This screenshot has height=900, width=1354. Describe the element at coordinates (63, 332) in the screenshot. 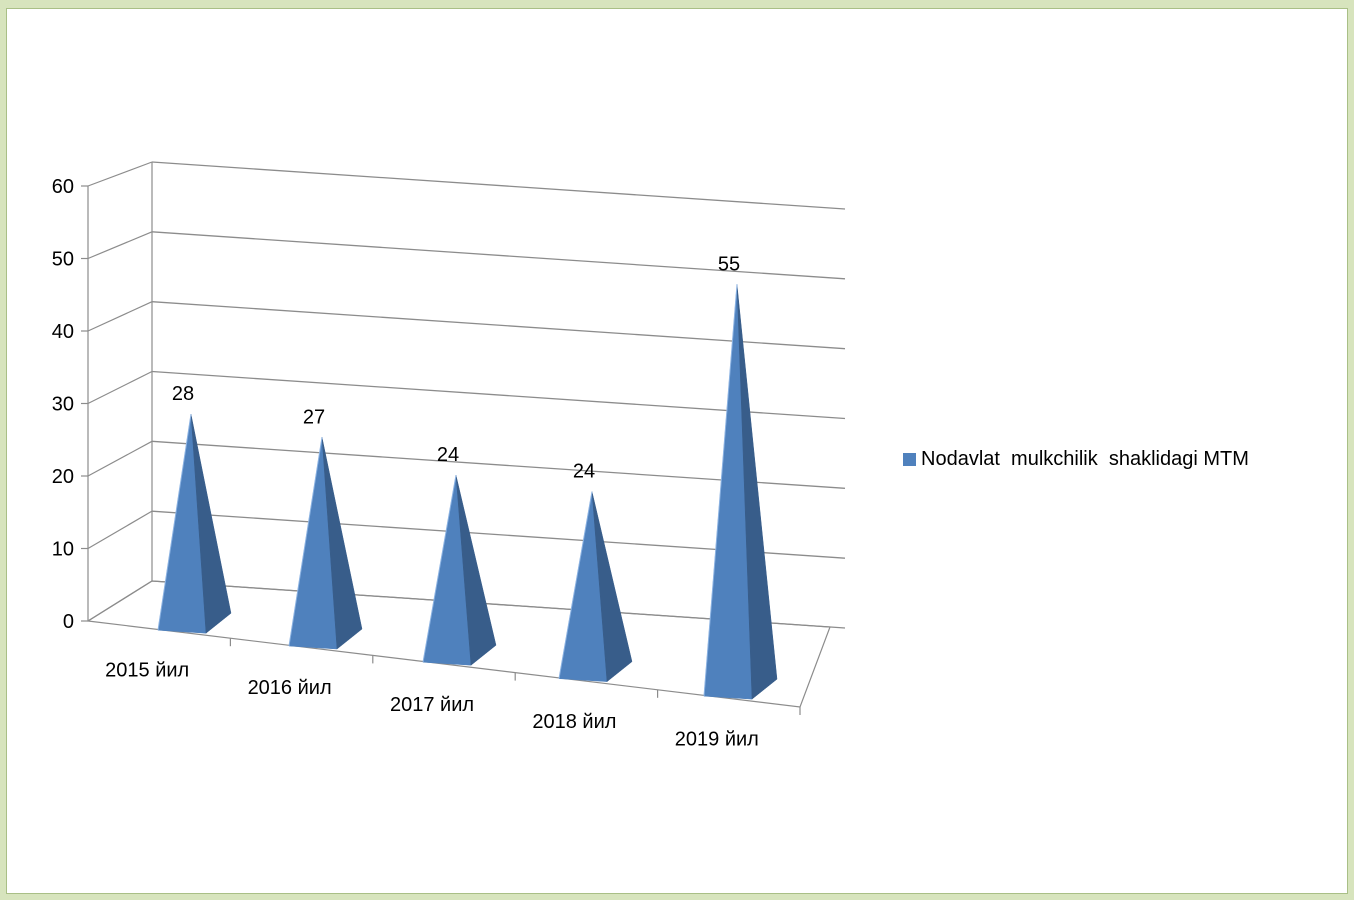

I see `y-tick-label: 40` at that location.